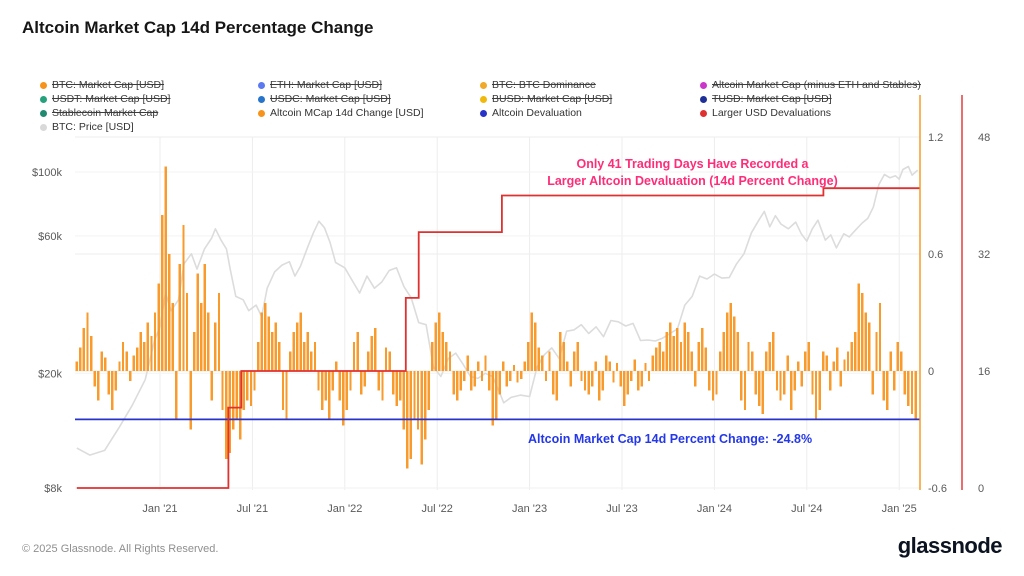 The image size is (1024, 576). I want to click on legend-label: ETH: Market Cap [USD], so click(326, 85).